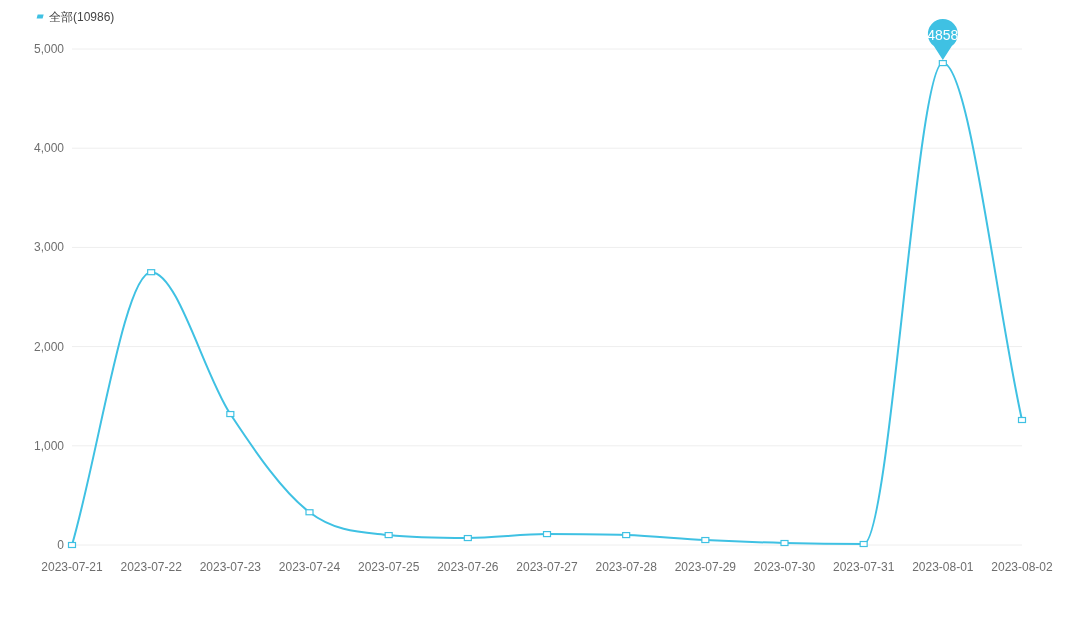  Describe the element at coordinates (547, 567) in the screenshot. I see `x-tick-label: 2023-07-27` at that location.